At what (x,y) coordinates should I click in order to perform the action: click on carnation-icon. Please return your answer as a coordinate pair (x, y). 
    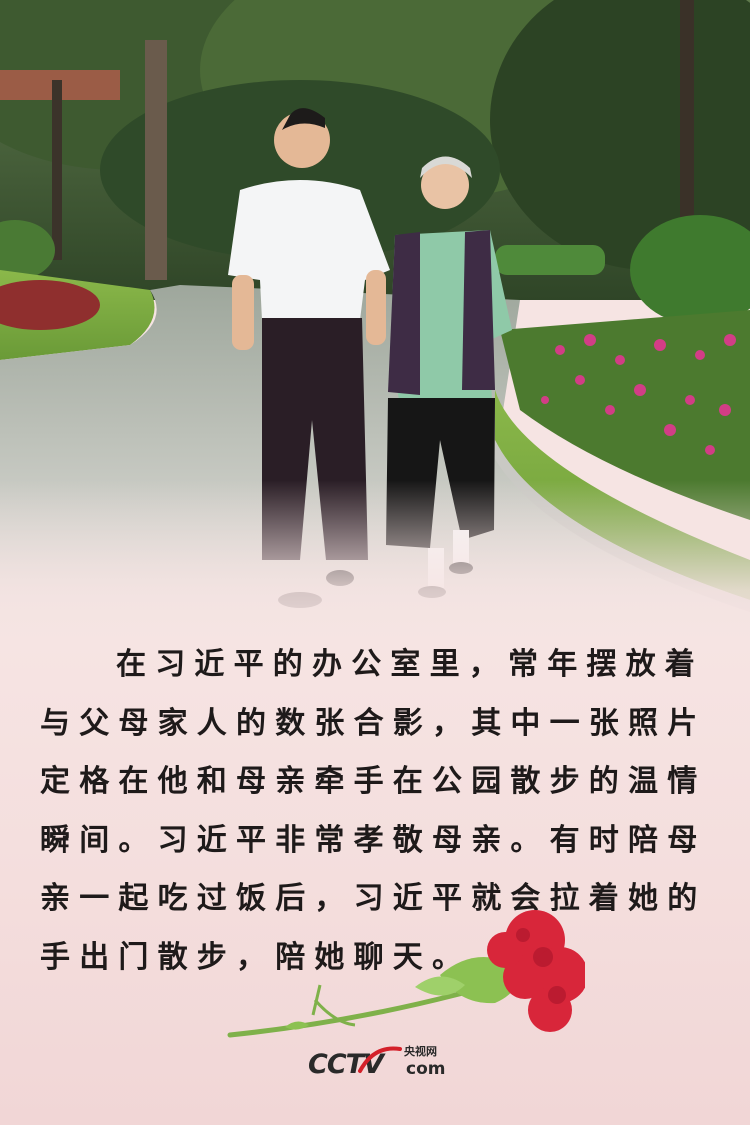
    Looking at the image, I should click on (406, 974).